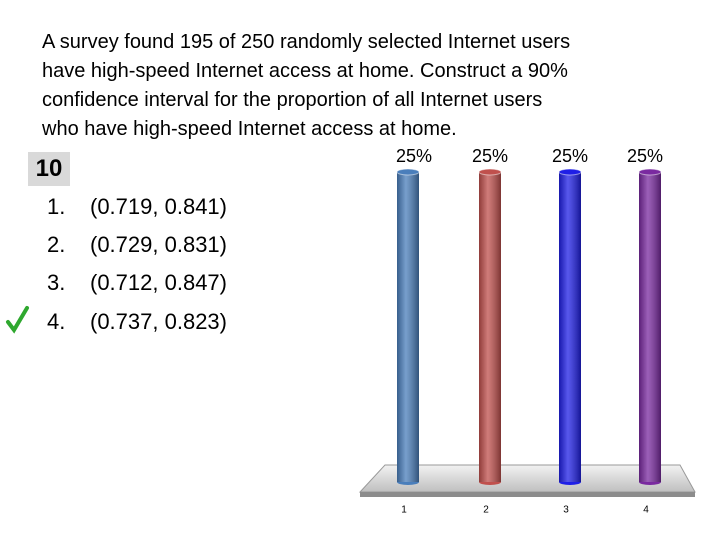  What do you see at coordinates (56, 244) in the screenshot?
I see `option-number: 2.` at bounding box center [56, 244].